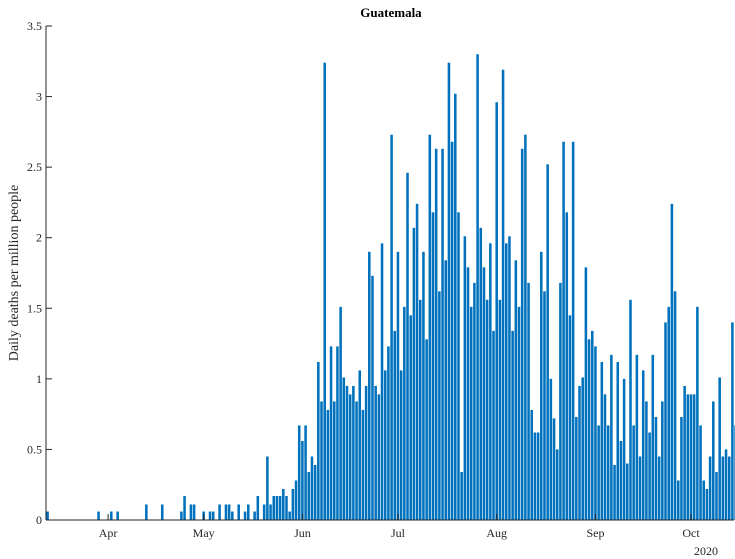 This screenshot has width=735, height=559. What do you see at coordinates (34, 449) in the screenshot?
I see `y-tick-label: 0.5` at bounding box center [34, 449].